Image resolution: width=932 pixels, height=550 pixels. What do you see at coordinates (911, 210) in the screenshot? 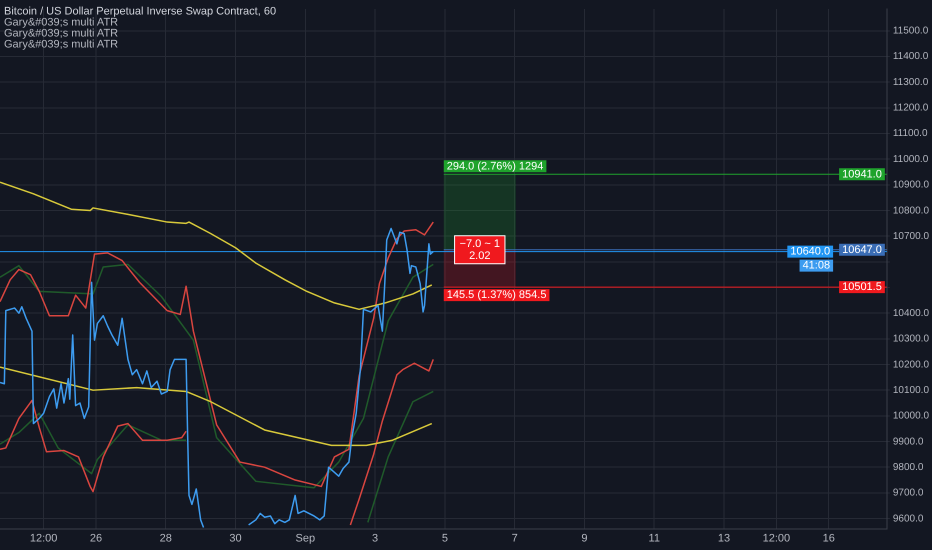
I see `y-tick-label: 10800.0` at bounding box center [911, 210].